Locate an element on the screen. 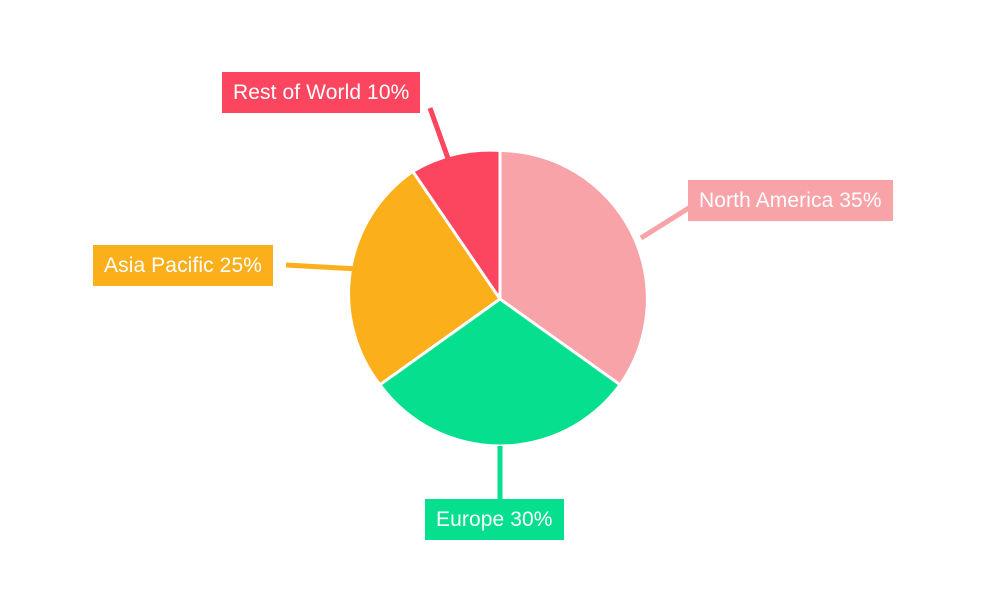 Image resolution: width=1000 pixels, height=600 pixels. pie-label-europe: Europe 30% is located at coordinates (494, 519).